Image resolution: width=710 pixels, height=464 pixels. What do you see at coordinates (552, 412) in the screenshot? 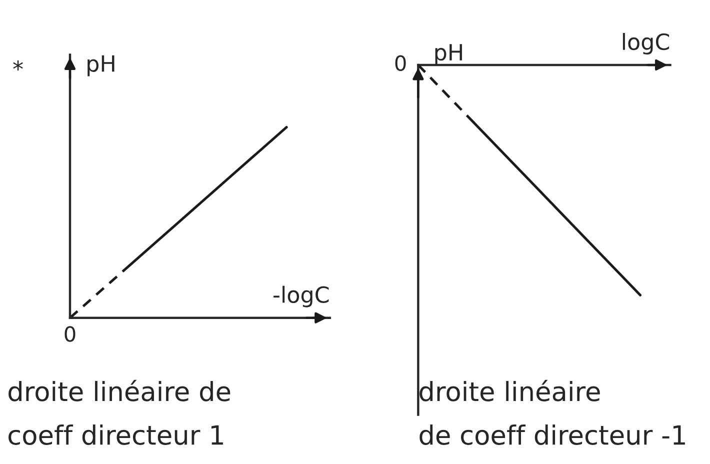
I see `text: droite linéaire de coeff directeur -1` at bounding box center [552, 412].